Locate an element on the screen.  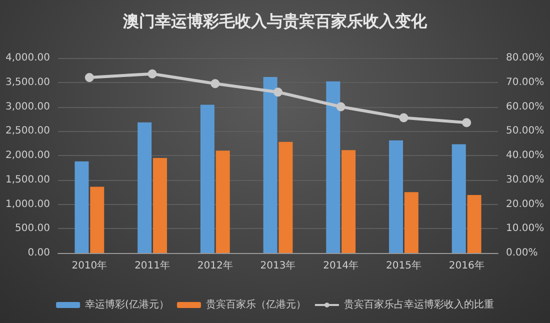
y2-tick-label: 40.00% is located at coordinates (525, 155).